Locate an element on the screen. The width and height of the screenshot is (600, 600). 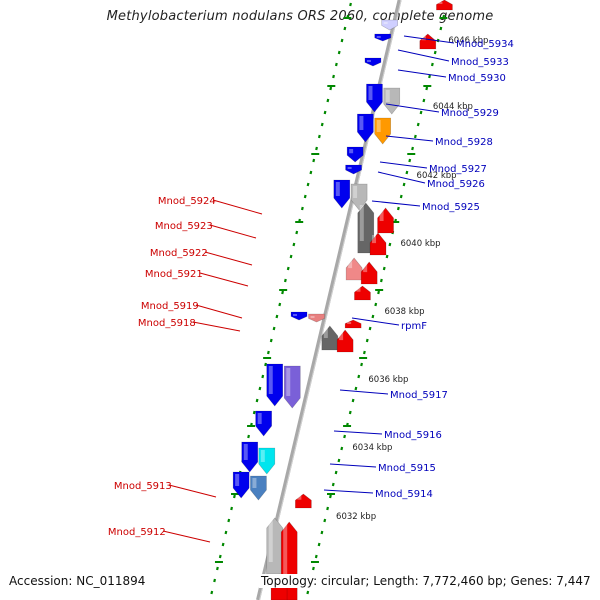
scale-label: 6044 kbp is located at coordinates (453, 107).